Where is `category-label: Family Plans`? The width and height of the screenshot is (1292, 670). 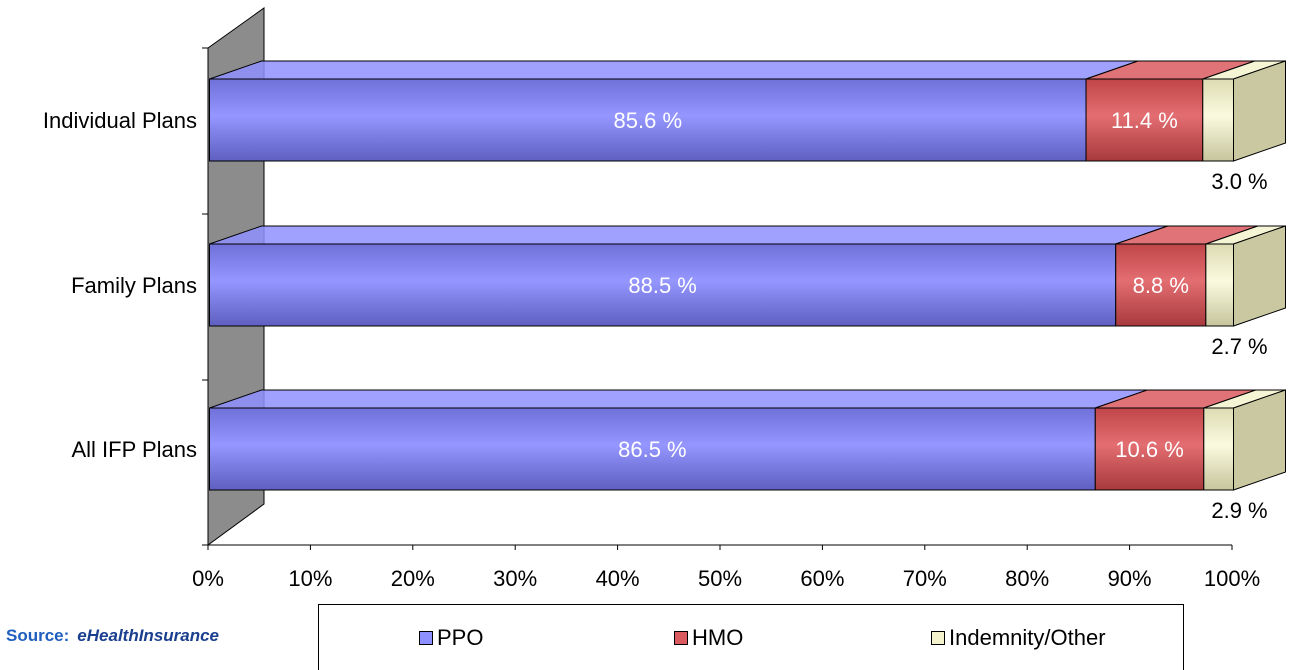
category-label: Family Plans is located at coordinates (134, 285).